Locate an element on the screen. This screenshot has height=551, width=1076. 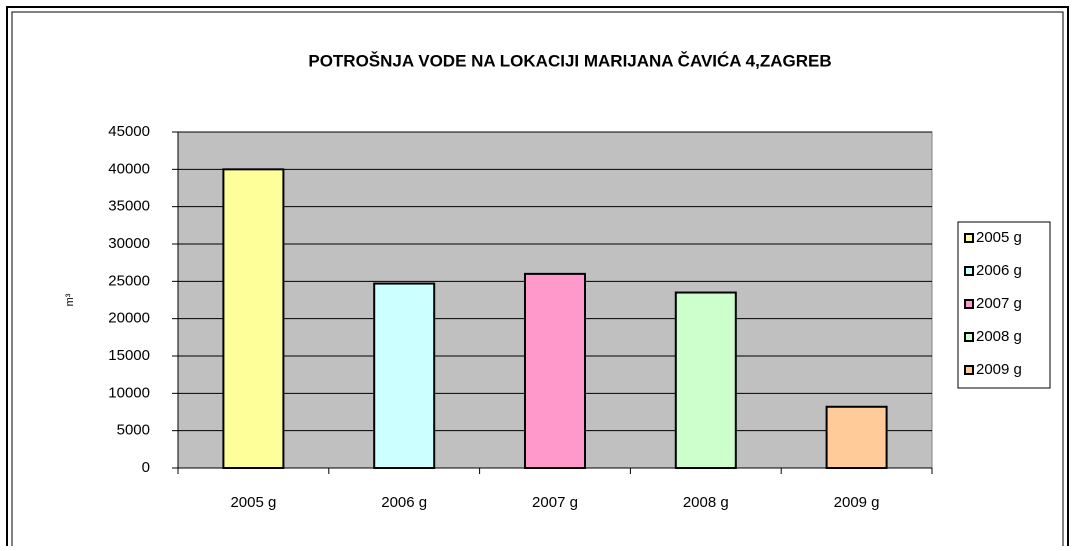
legend-label: 2007 g is located at coordinates (999, 303).